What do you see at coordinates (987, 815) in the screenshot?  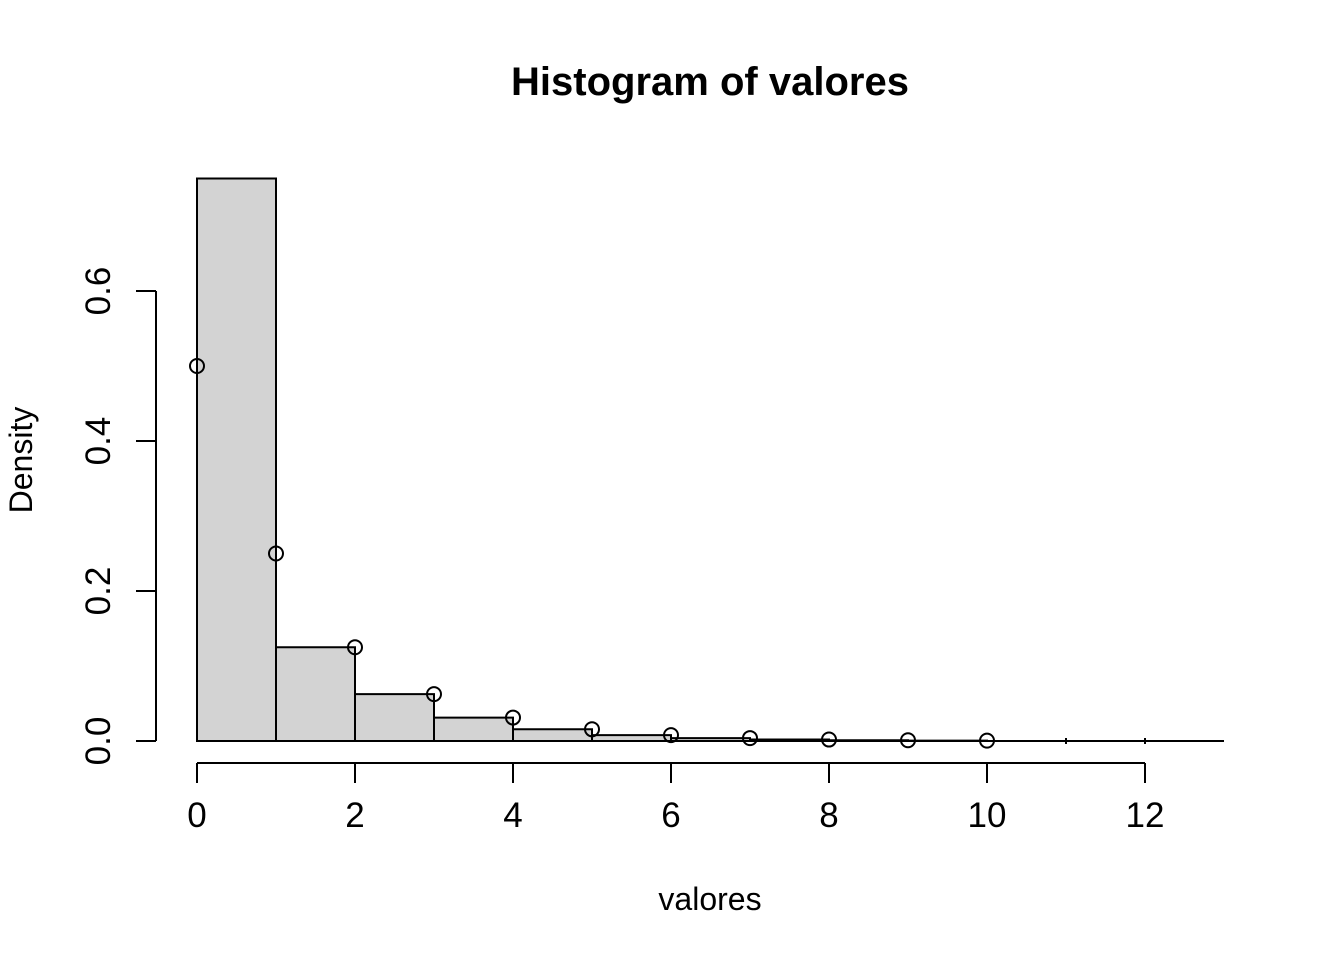 I see `x-tick-label: 10` at bounding box center [987, 815].